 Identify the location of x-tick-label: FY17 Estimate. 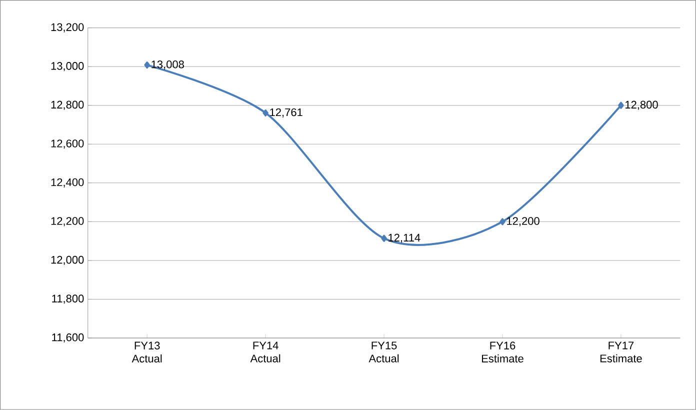
(621, 352).